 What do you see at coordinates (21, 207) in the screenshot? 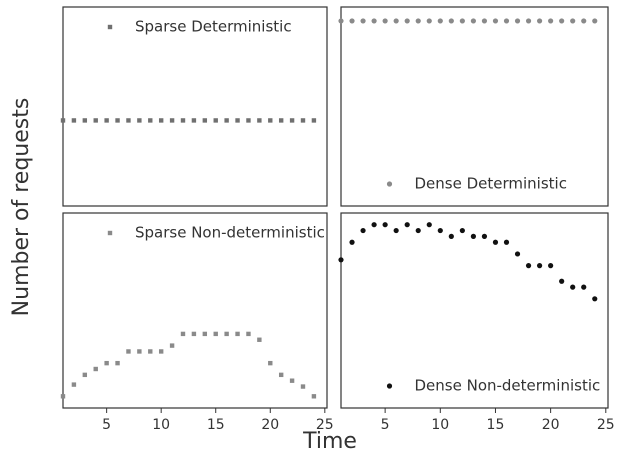
I see `y-axis-label: Number of requests` at bounding box center [21, 207].